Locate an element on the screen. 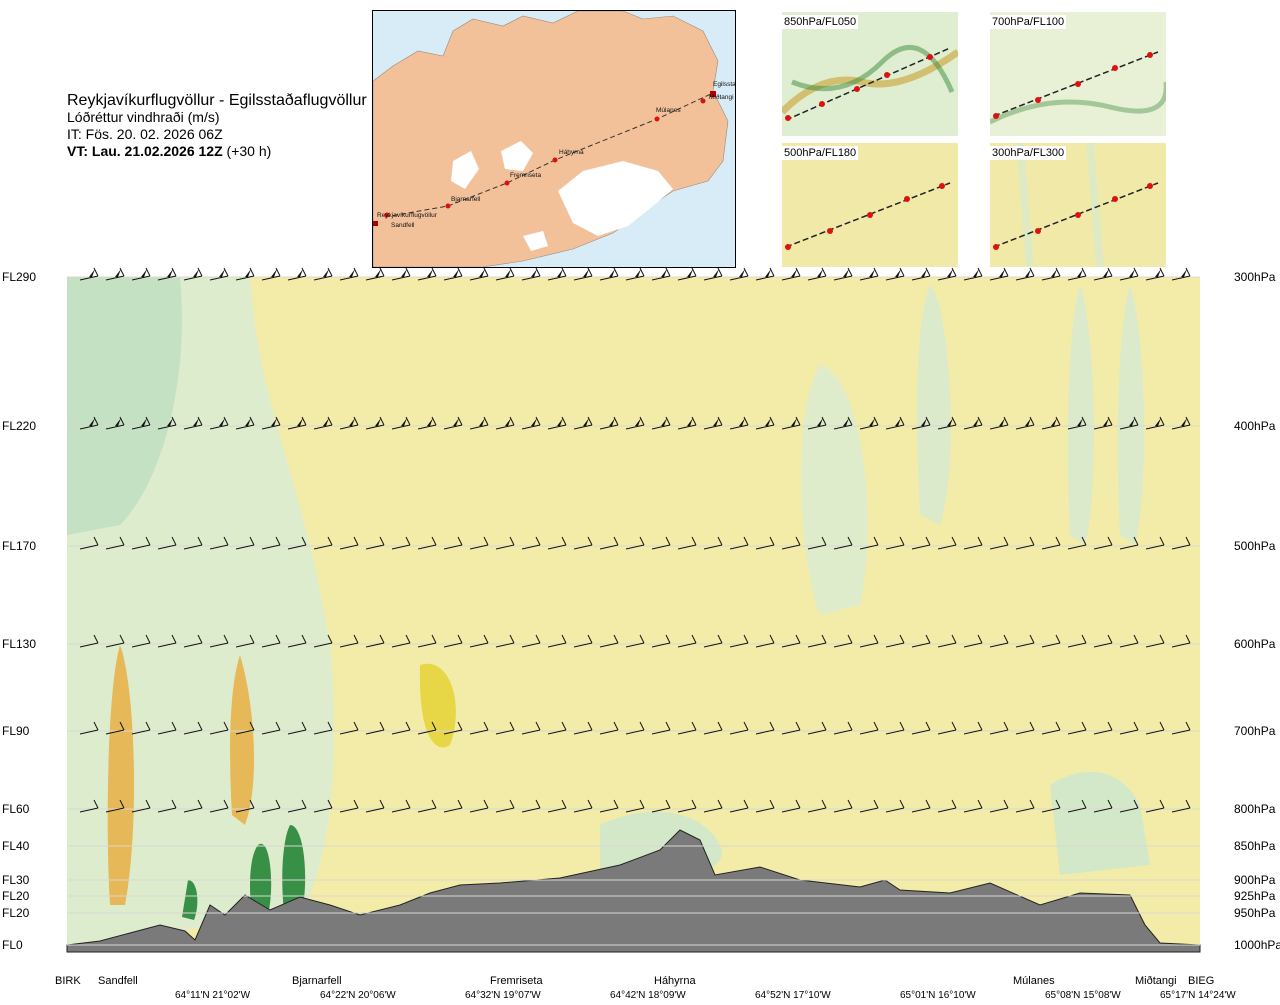  panel-500: 500hPa/FL180 is located at coordinates (870, 205).